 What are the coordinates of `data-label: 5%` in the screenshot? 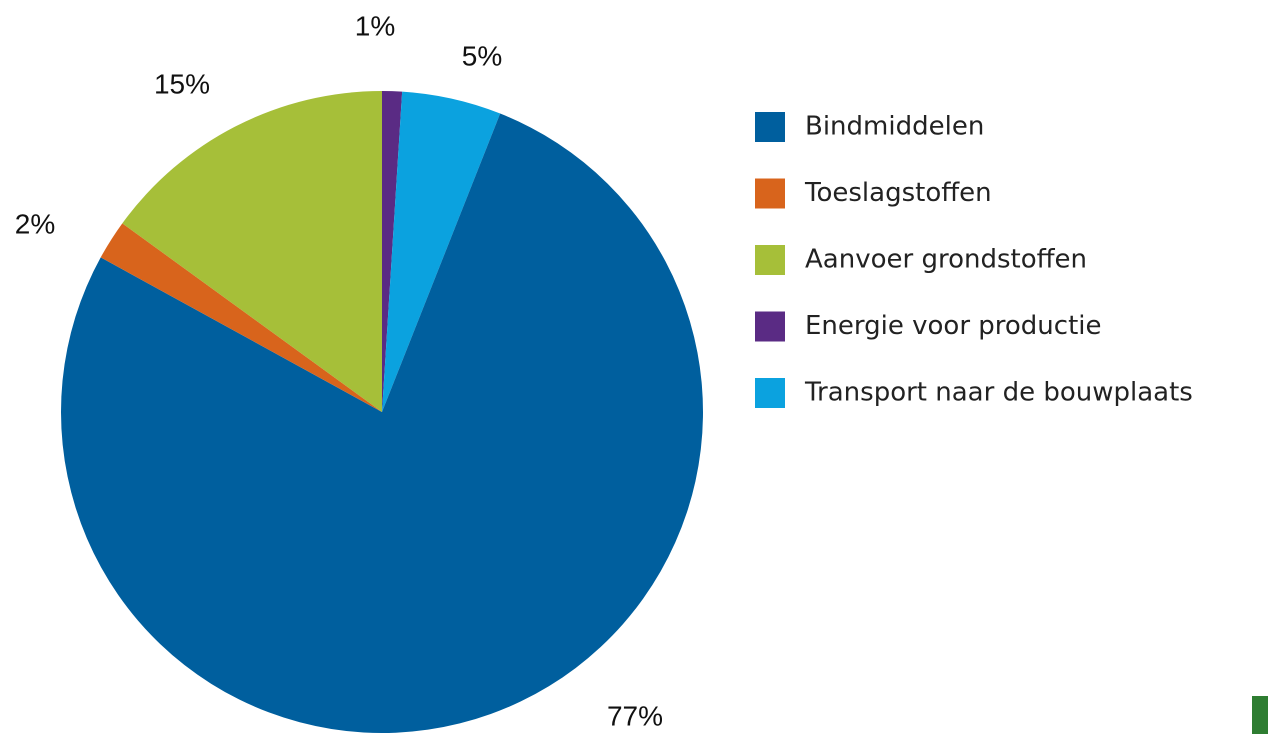 It's located at (482, 55).